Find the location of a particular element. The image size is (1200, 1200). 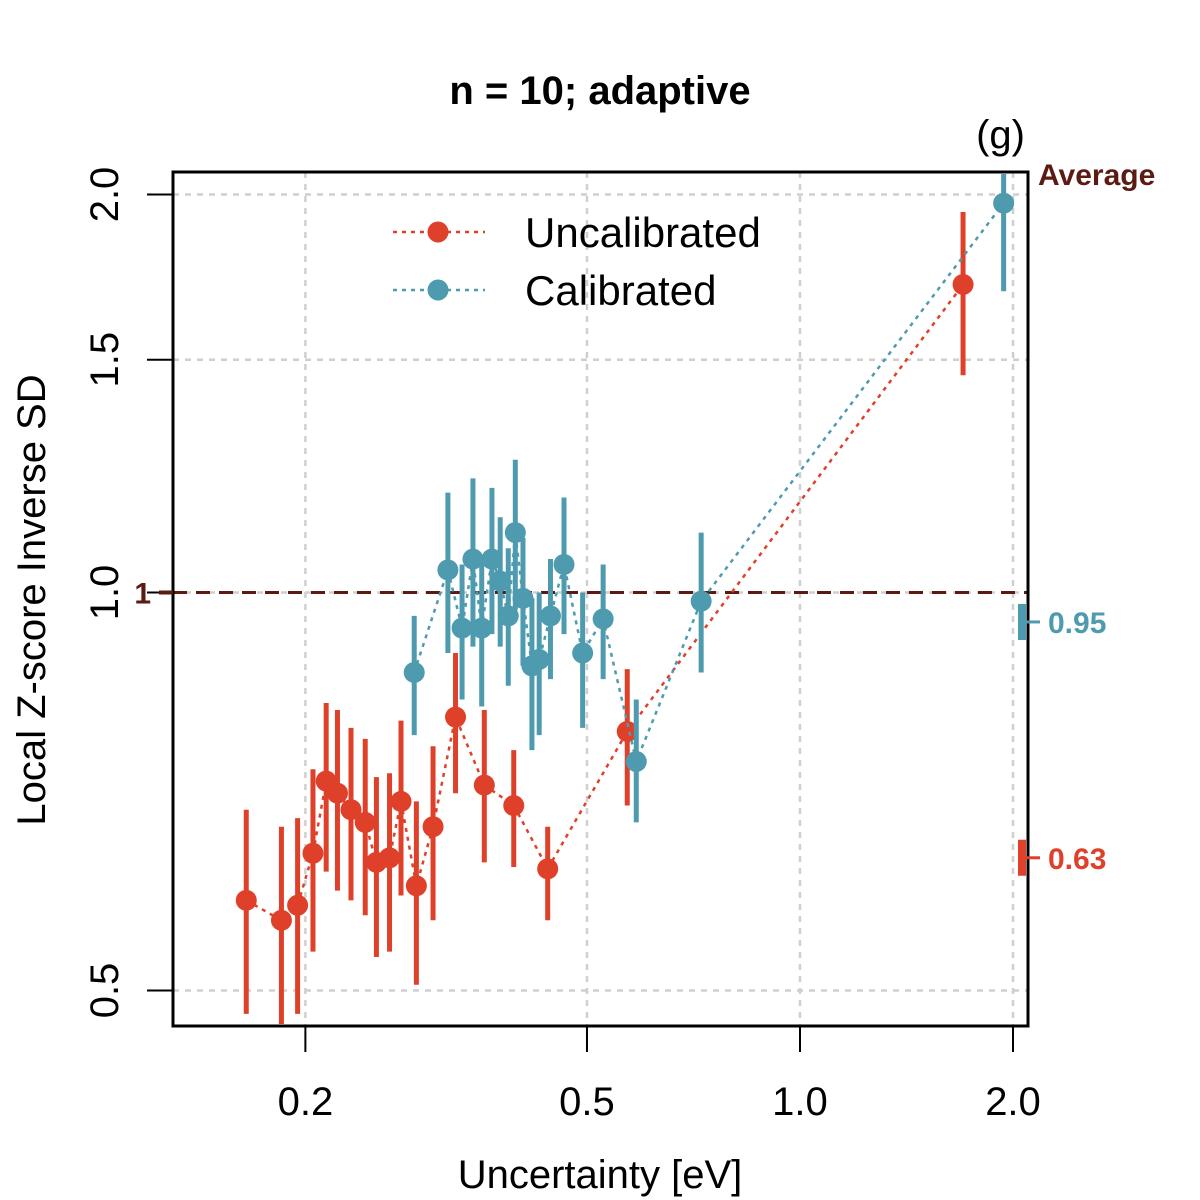

legend-item-uncalibrated: Uncalibrated is located at coordinates (577, 232).